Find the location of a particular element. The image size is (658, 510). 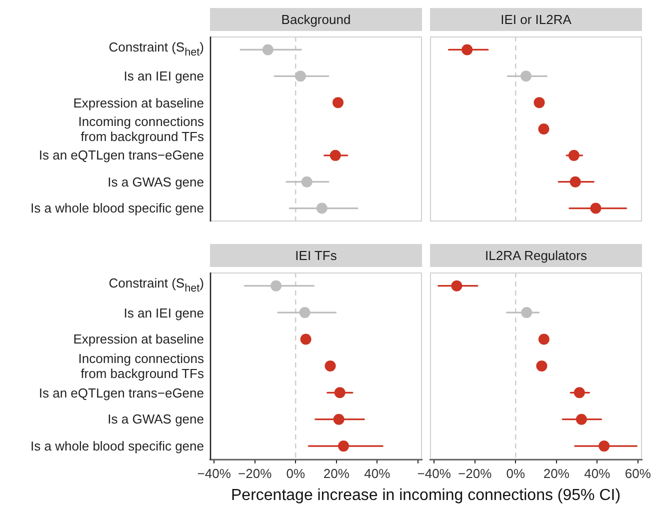

chart-title: IEI or IL2RA is located at coordinates (536, 19).